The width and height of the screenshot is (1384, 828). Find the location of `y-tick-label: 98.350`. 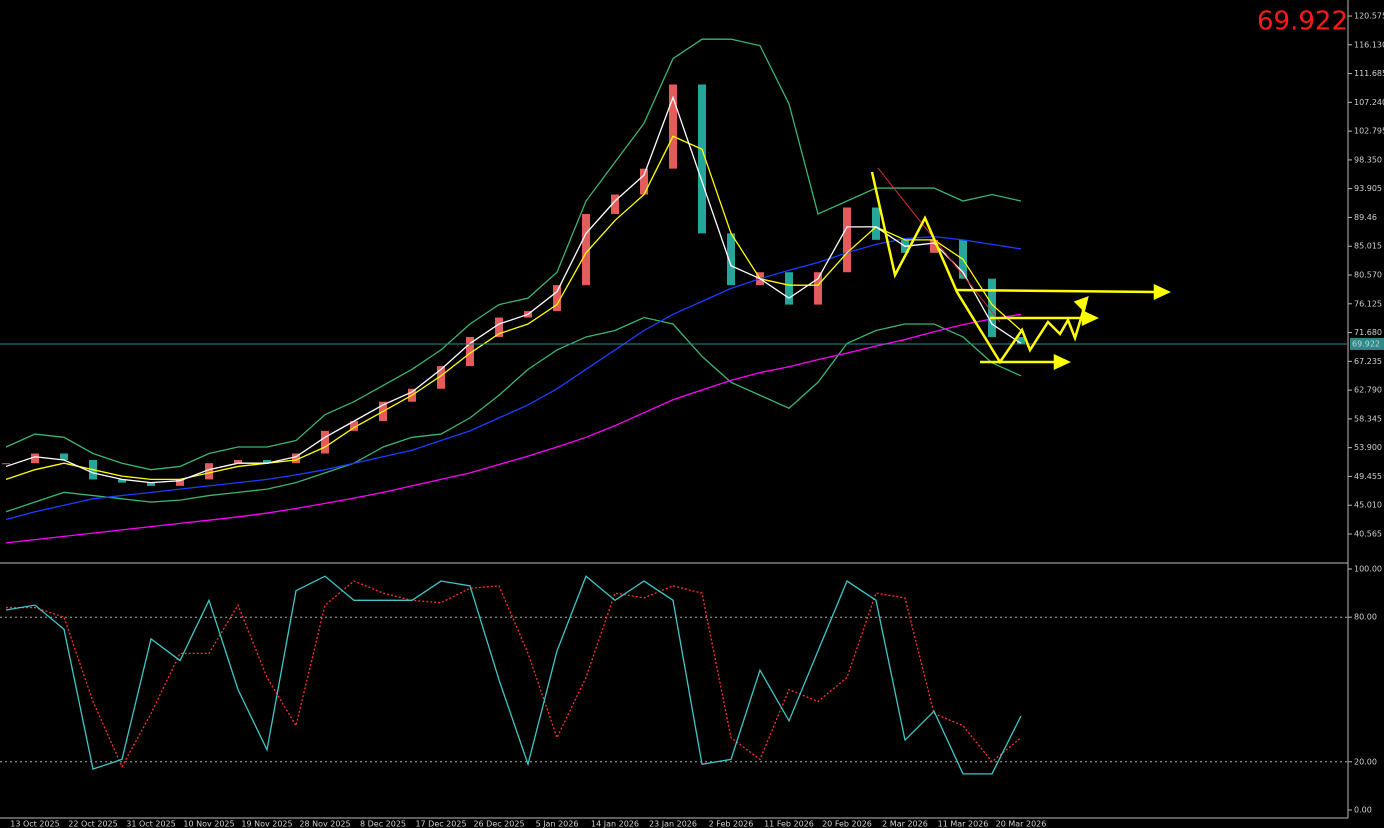

y-tick-label: 98.350 is located at coordinates (1368, 159).